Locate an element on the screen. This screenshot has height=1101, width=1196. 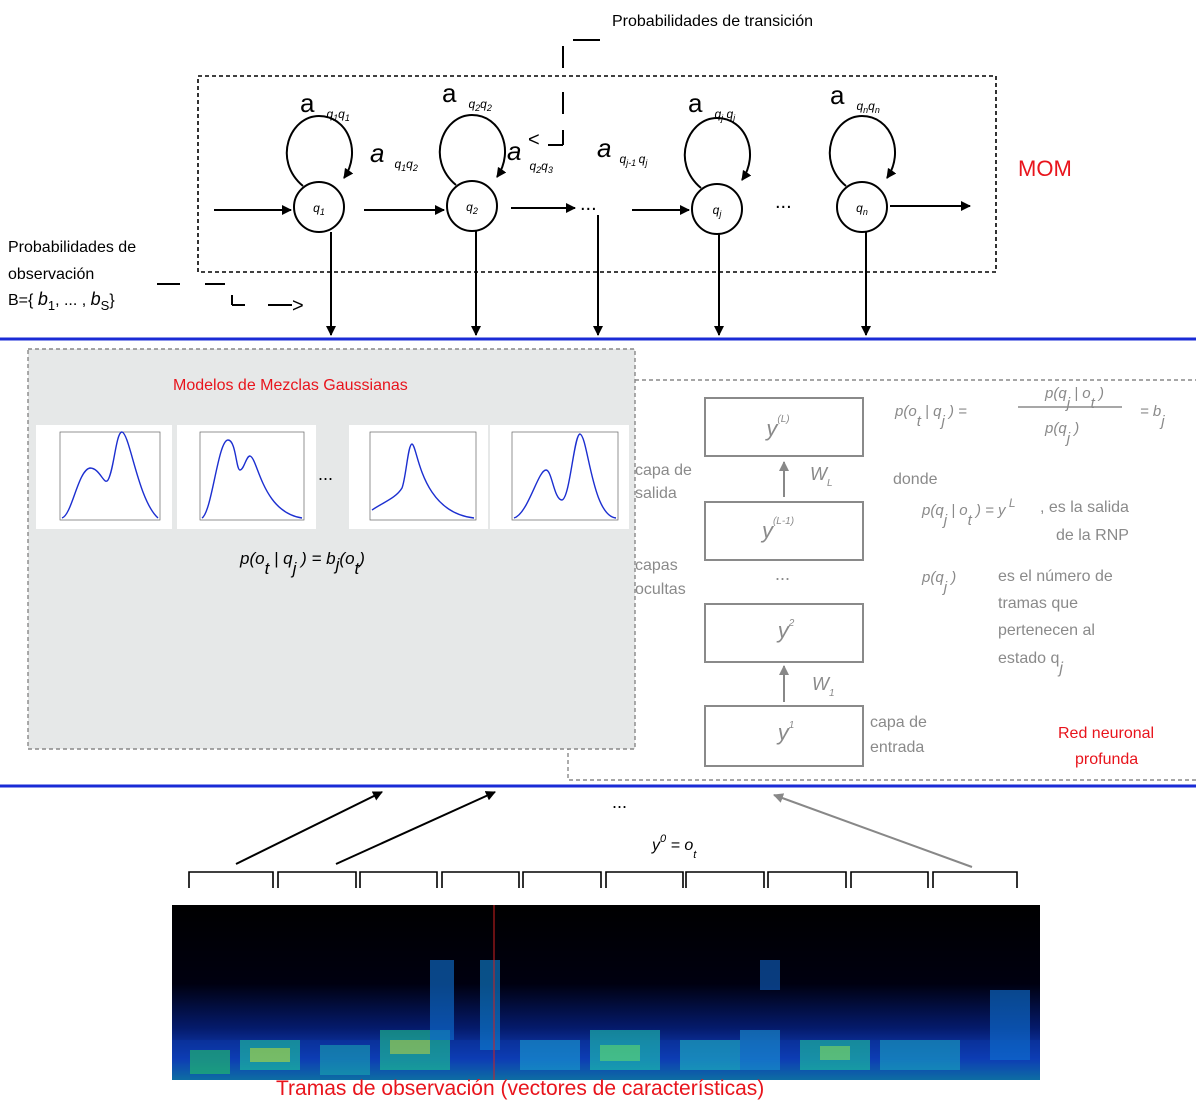
svg-text: p(qj | ot ) is located at coordinates (1074, 398).